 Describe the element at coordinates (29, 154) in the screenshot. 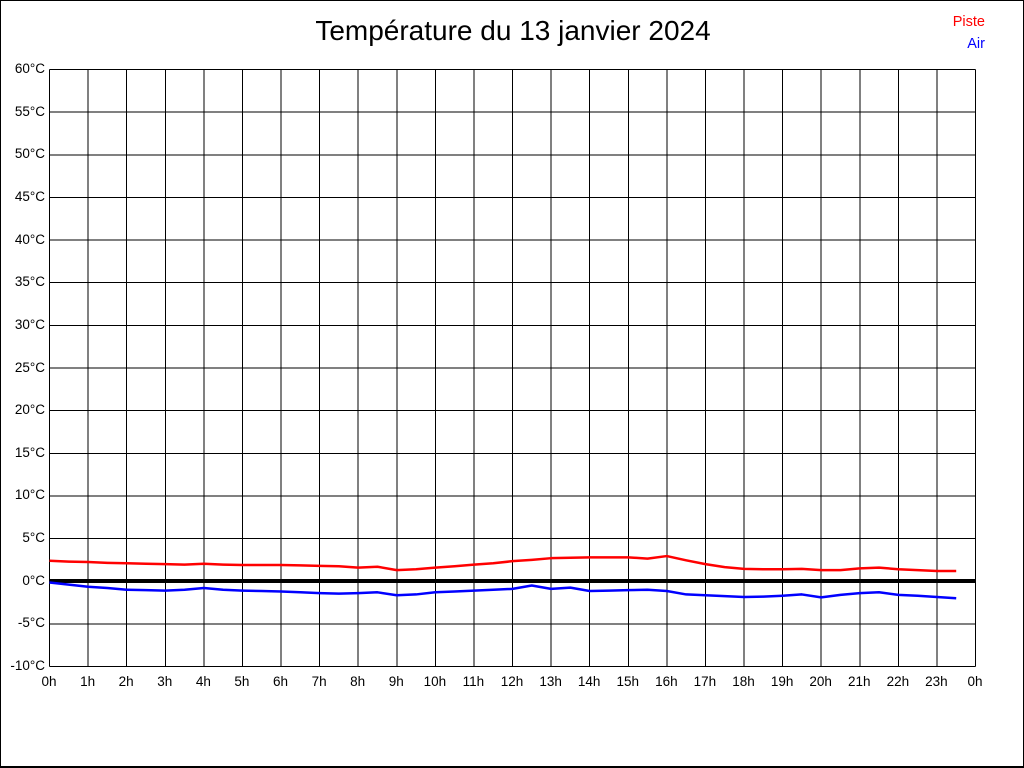

I see `y-tick-label: 50°C` at that location.